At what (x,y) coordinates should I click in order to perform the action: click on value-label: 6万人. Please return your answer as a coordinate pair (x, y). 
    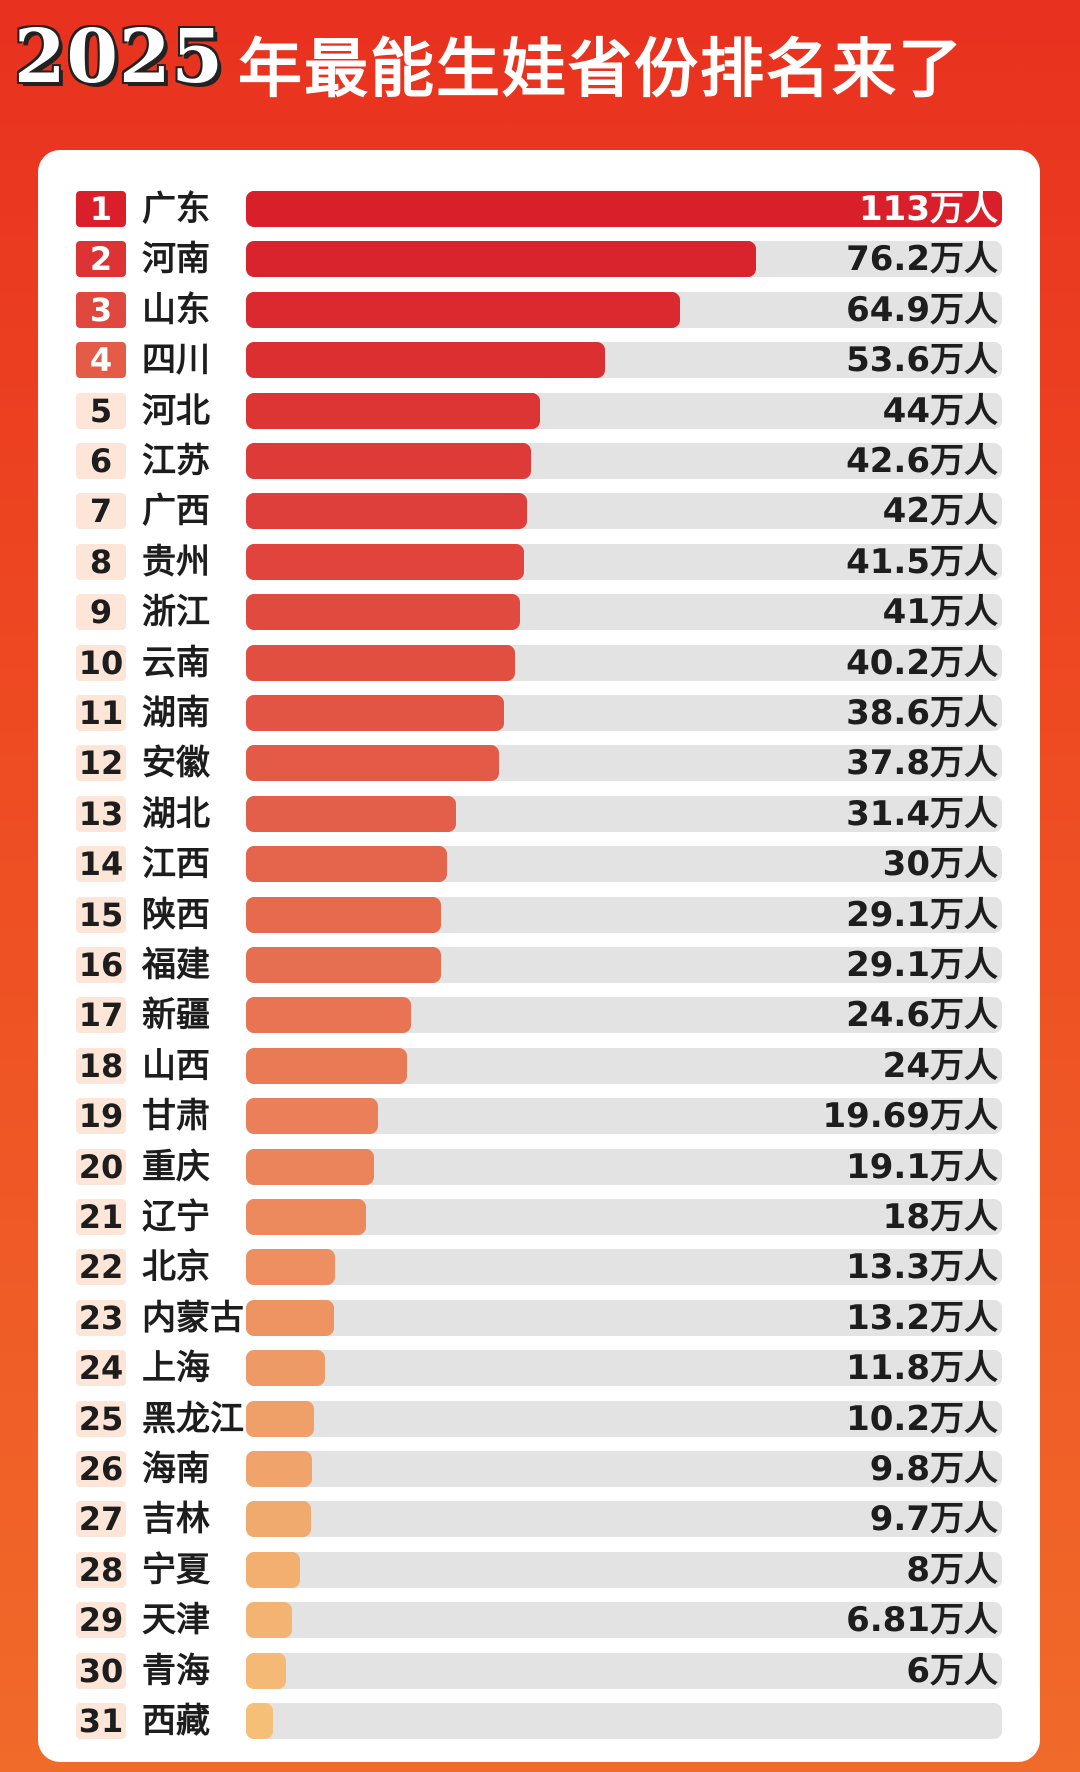
    Looking at the image, I should click on (952, 1670).